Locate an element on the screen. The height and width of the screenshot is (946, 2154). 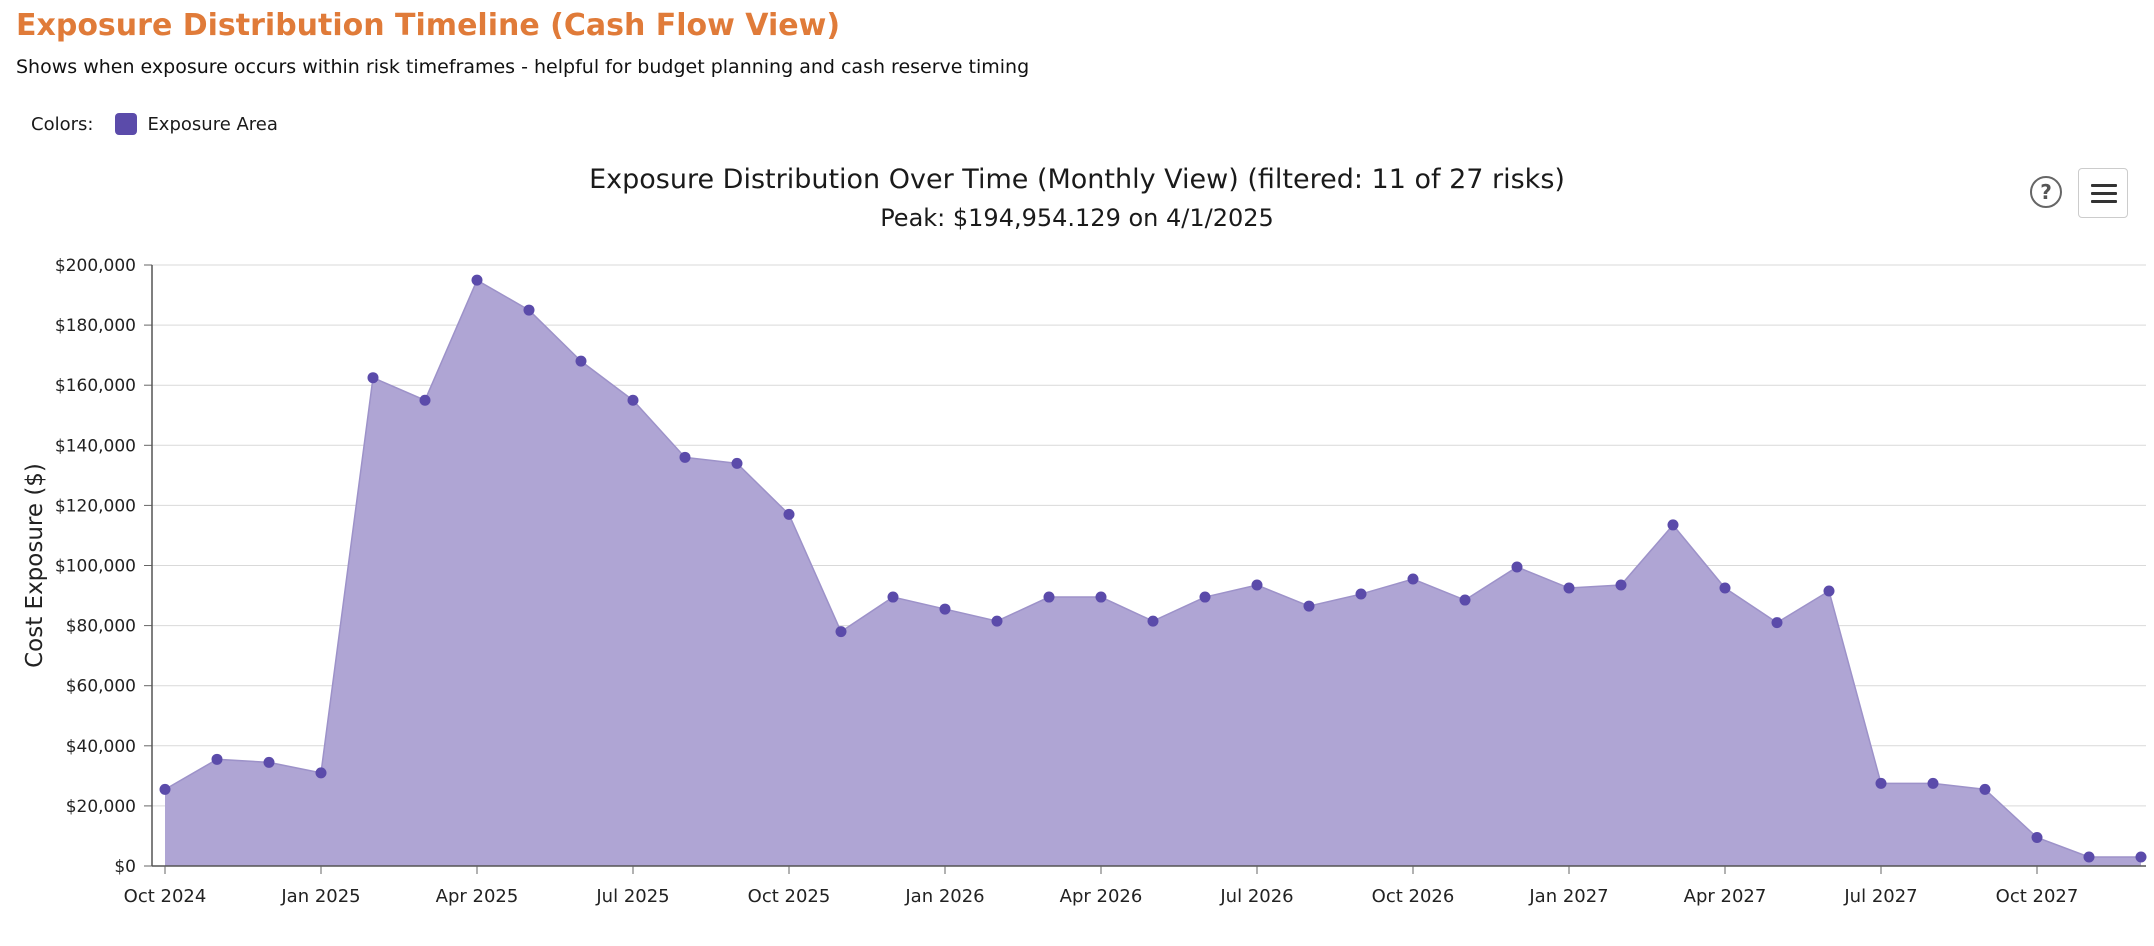
y-tick-label: $120,000 is located at coordinates (95, 506).